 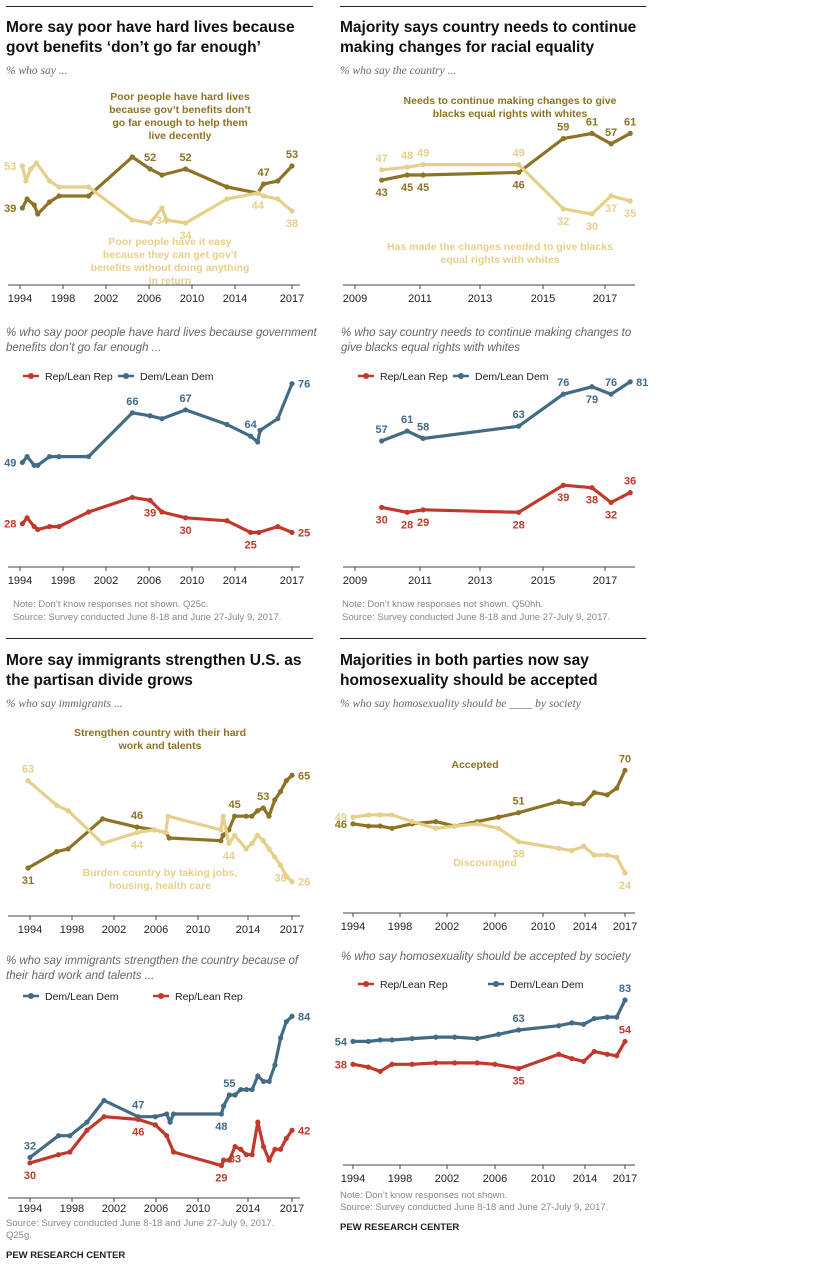 I want to click on brand-right: PEW RESEARCH CENTER, so click(x=400, y=1227).